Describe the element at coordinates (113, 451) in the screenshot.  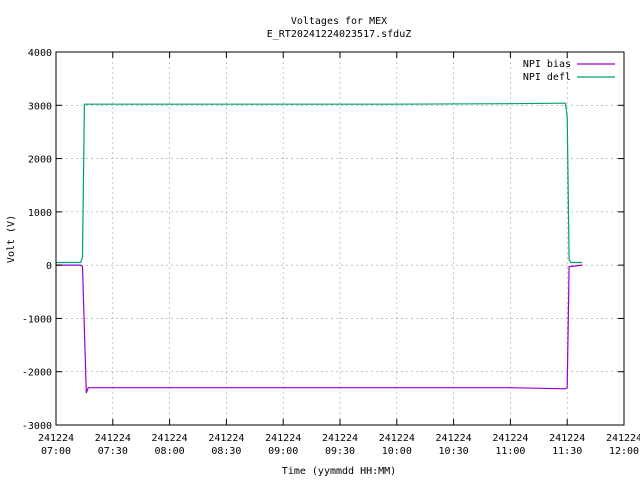
I see `x-tick-time: 07:30` at that location.